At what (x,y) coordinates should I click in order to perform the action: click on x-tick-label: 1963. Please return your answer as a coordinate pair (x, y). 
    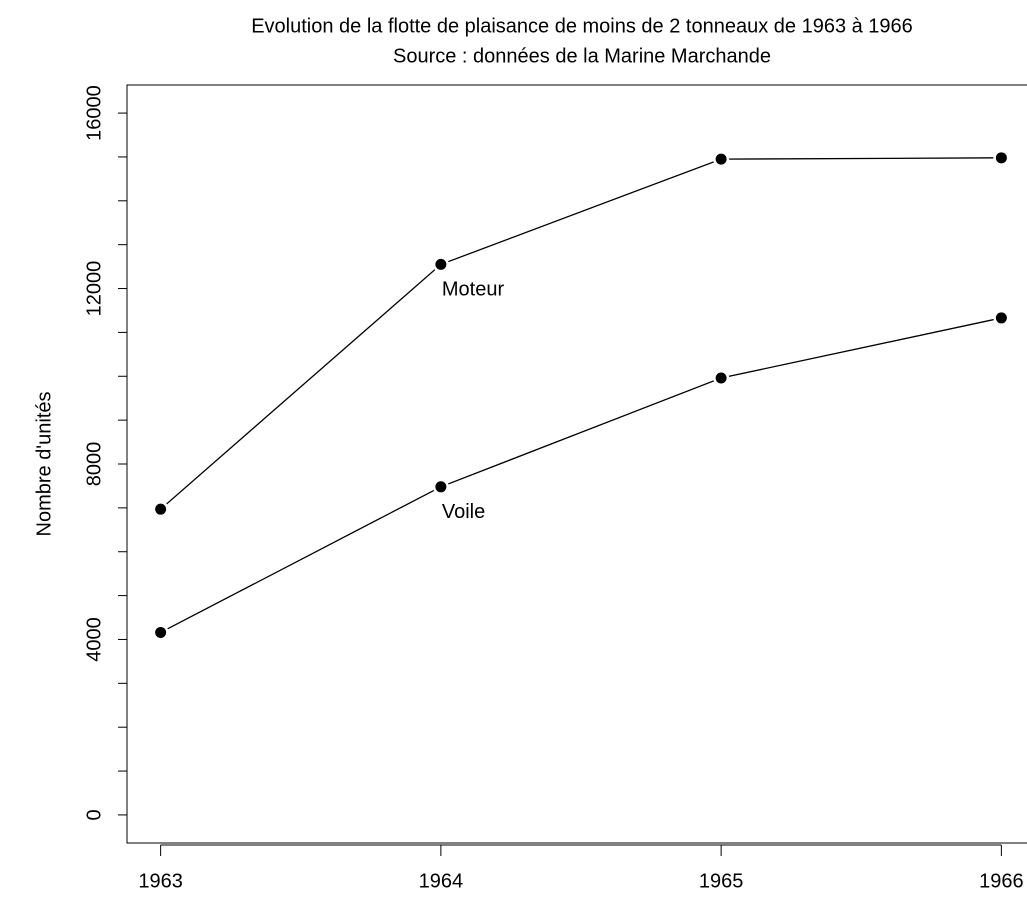
    Looking at the image, I should click on (160, 881).